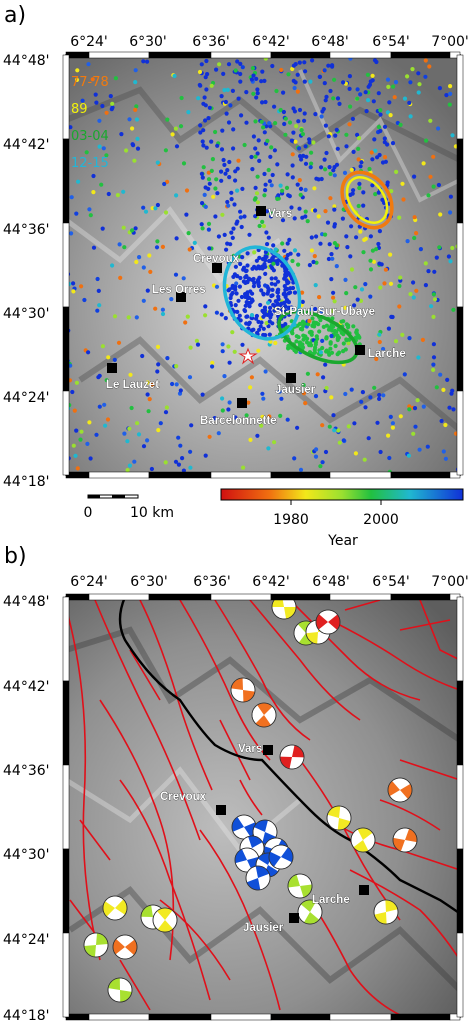 This screenshot has height=1023, width=474. What do you see at coordinates (26, 145) in the screenshot?
I see `lat-tick: 44°42'` at bounding box center [26, 145].